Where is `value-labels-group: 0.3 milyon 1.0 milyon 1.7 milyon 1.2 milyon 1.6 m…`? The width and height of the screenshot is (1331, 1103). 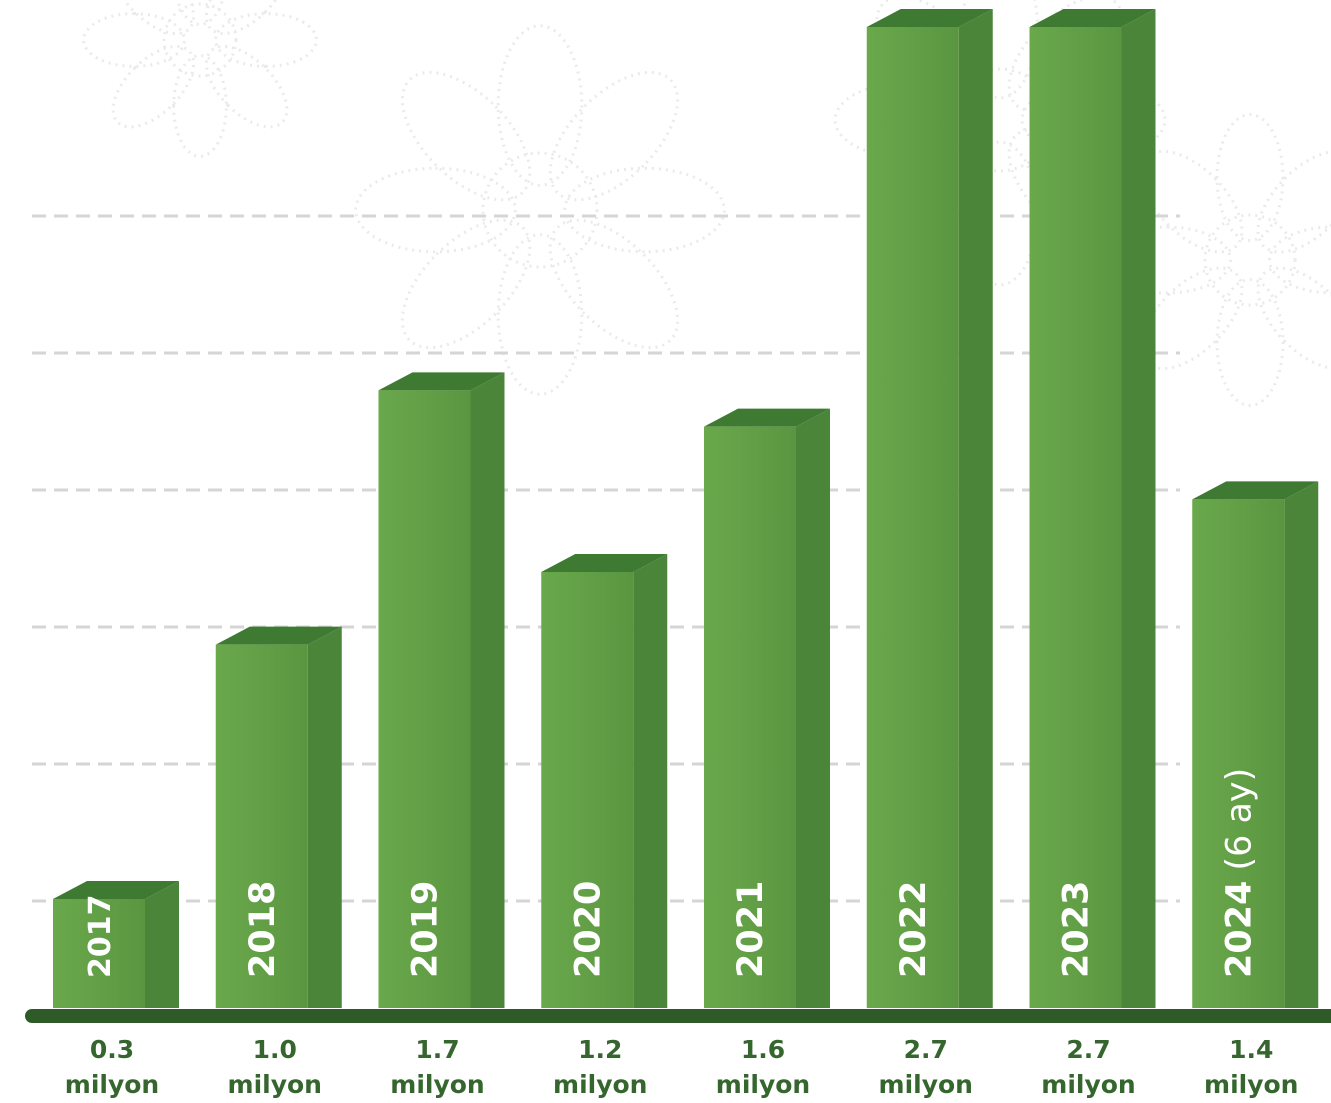
value-labels-group: 0.3 milyon 1.0 milyon 1.7 milyon 1.2 milyon 1.6 m… is located at coordinates (682, 1067).